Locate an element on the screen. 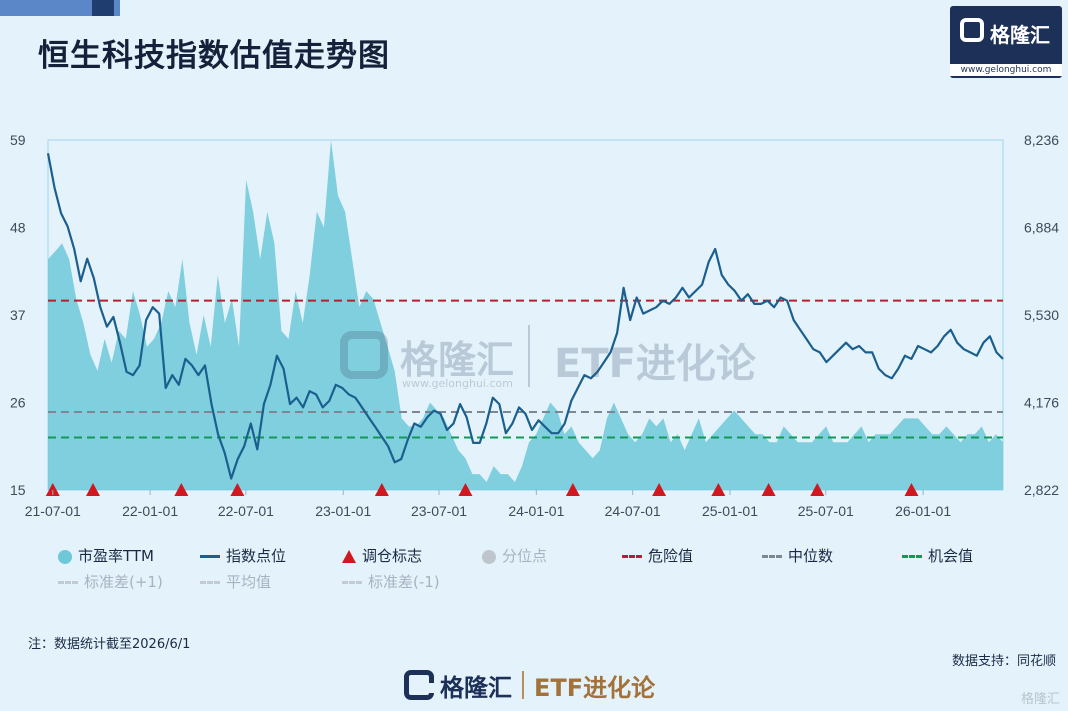  x-tick-label: 23-01-01 is located at coordinates (343, 511).